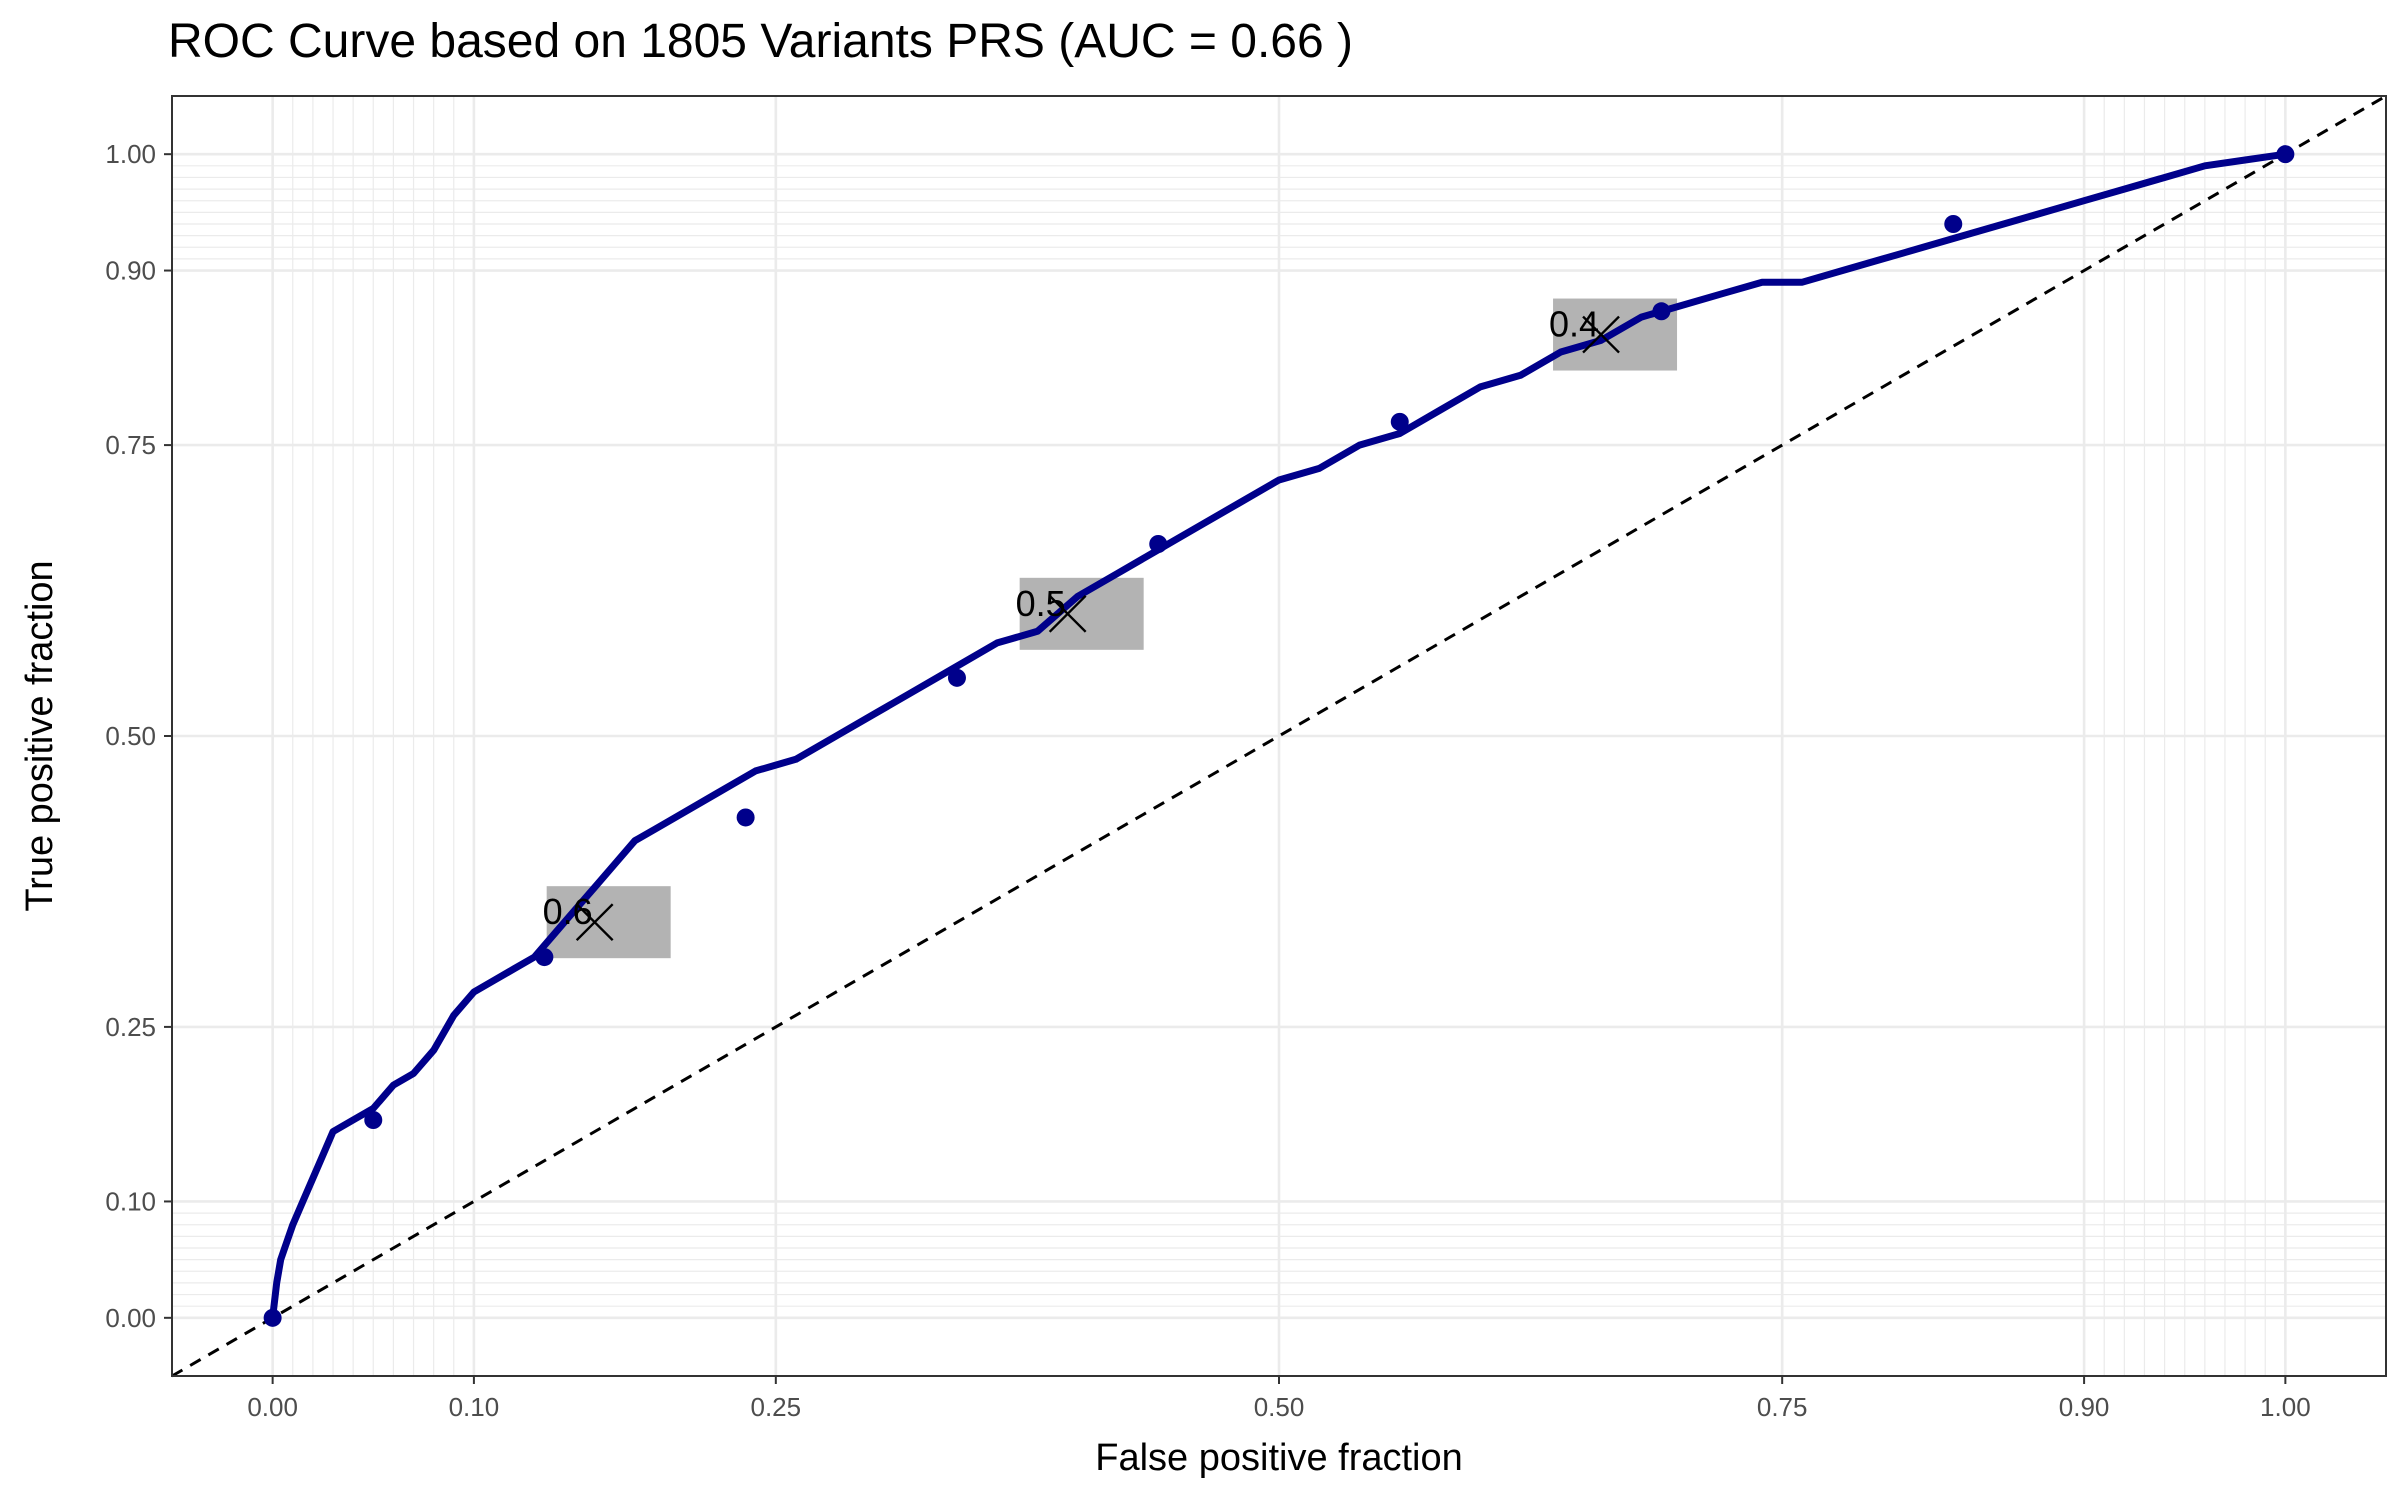 The image size is (2400, 1500). What do you see at coordinates (776, 1407) in the screenshot?
I see `x-tick-label: 0.25` at bounding box center [776, 1407].